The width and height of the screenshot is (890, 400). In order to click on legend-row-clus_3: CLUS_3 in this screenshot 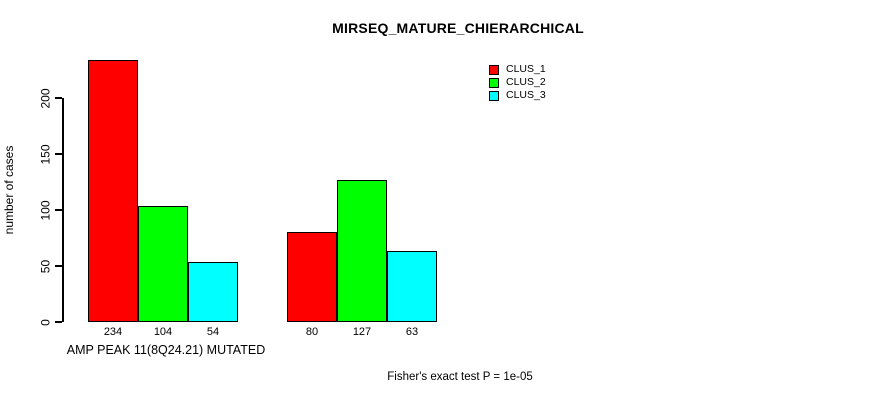, I will do `click(517, 95)`.